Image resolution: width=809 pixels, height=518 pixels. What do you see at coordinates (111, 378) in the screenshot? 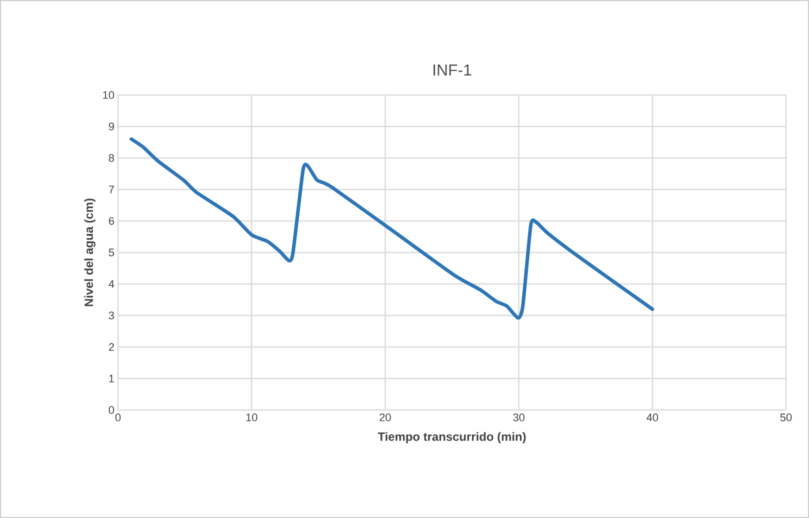
I see `y-tick-label: 1` at bounding box center [111, 378].